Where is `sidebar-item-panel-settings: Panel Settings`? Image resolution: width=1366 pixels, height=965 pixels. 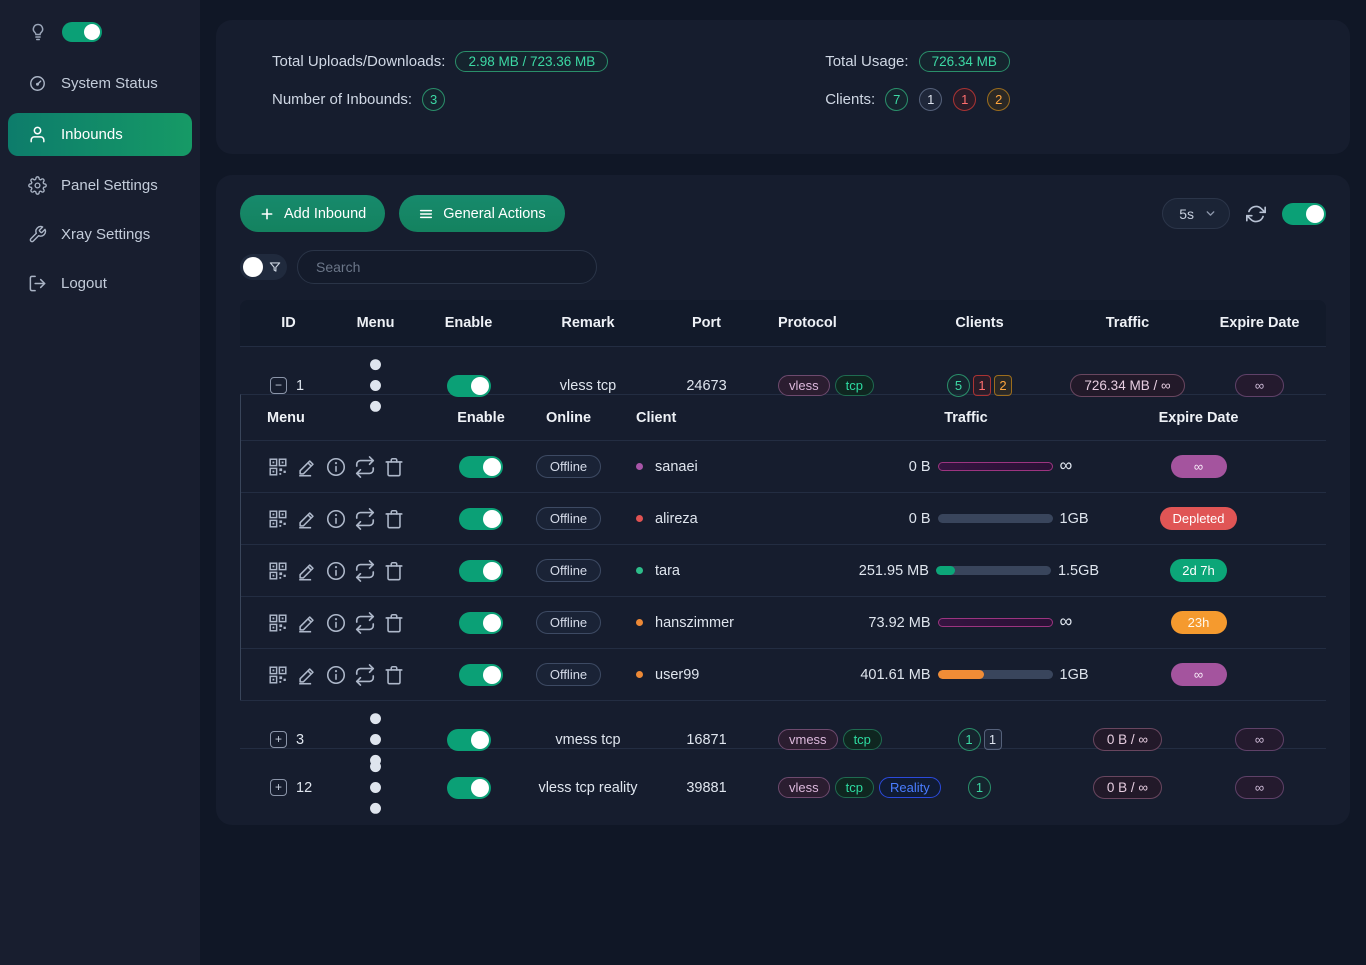
sidebar-item-panel-settings: Panel Settings is located at coordinates (100, 185).